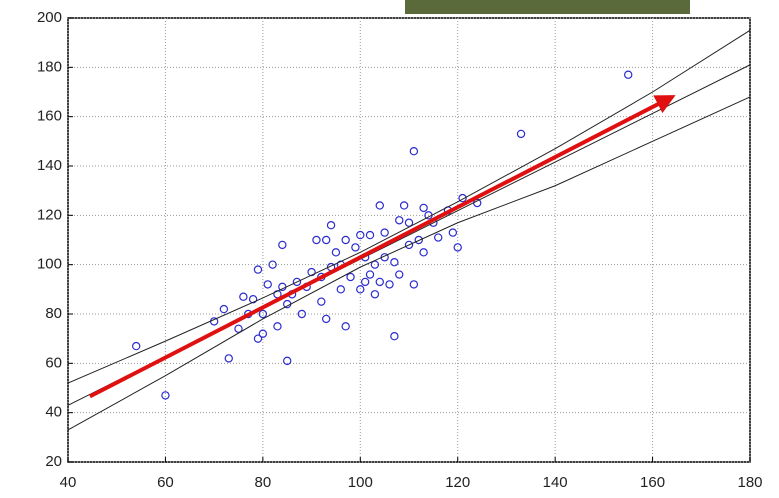  Describe the element at coordinates (49, 264) in the screenshot. I see `y-tick-label: 100` at that location.